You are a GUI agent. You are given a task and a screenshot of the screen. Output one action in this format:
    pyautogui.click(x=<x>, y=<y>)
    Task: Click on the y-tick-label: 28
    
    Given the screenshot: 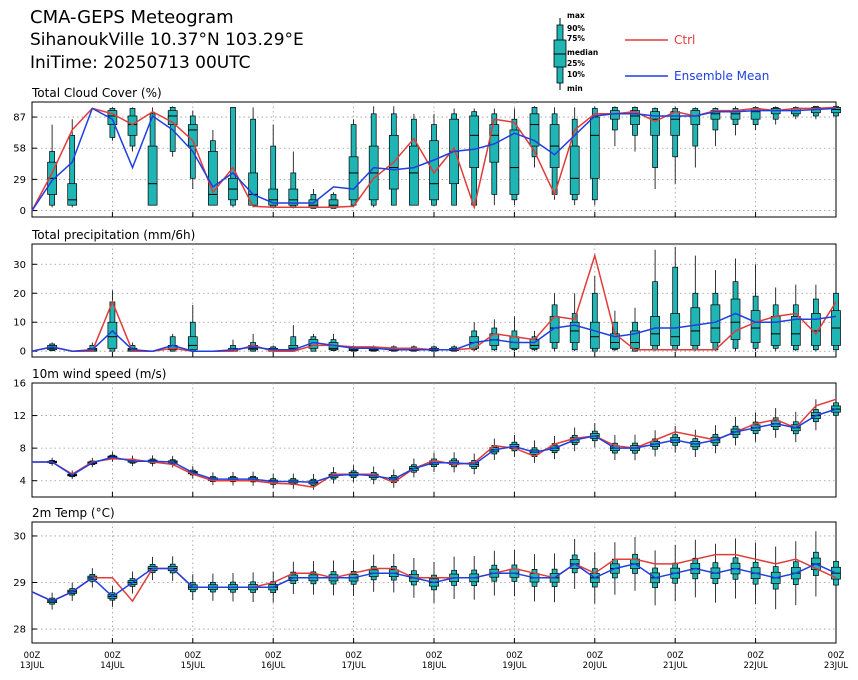 What is the action you would take?
    pyautogui.click(x=19, y=630)
    